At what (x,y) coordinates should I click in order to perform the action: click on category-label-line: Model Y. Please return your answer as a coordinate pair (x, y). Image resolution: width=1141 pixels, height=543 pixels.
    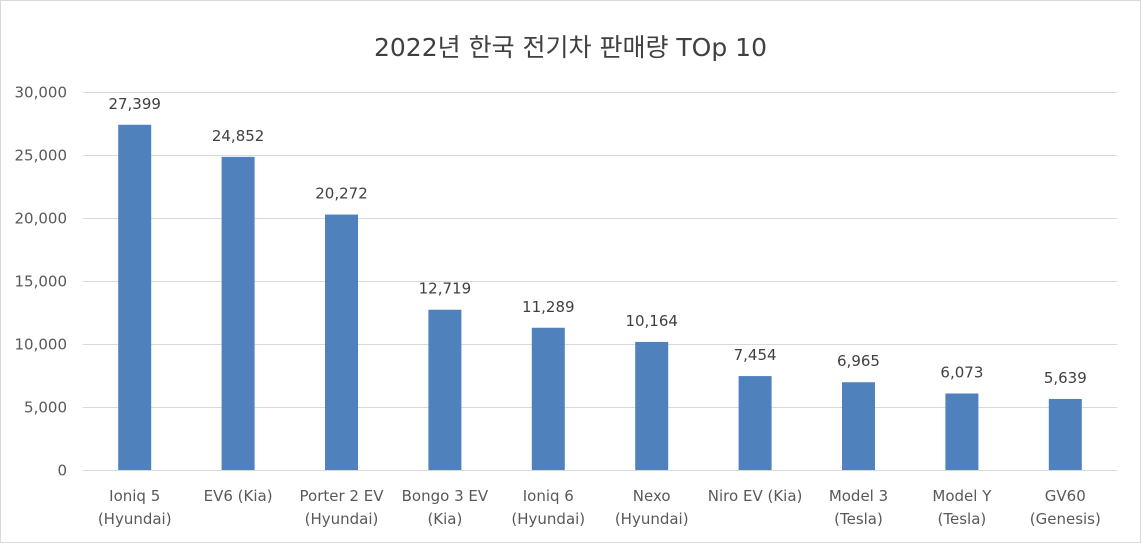
    Looking at the image, I should click on (962, 496).